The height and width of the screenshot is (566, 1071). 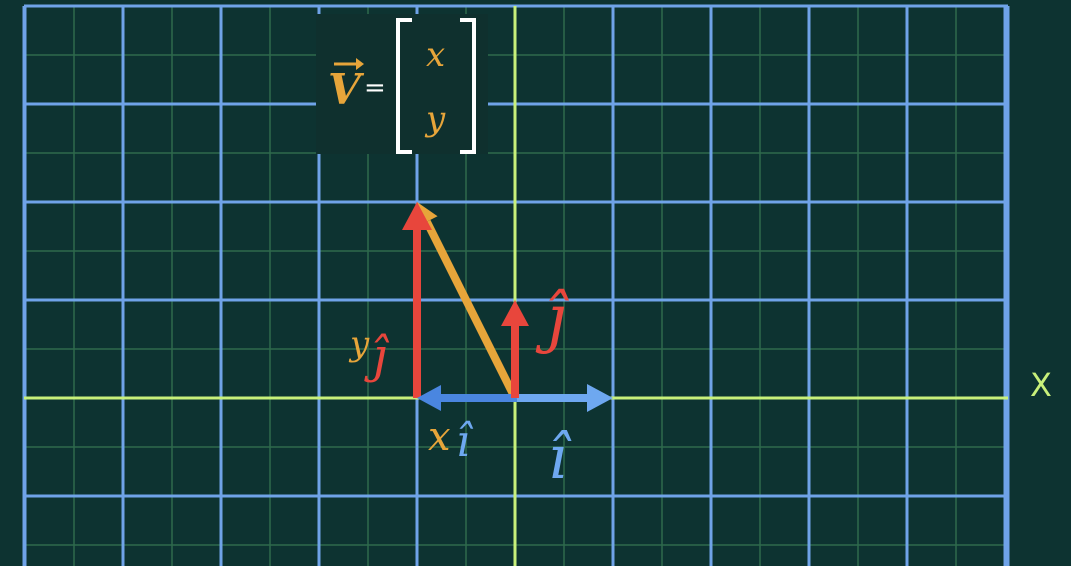 I want to click on right-bracket, so click(x=468, y=86).